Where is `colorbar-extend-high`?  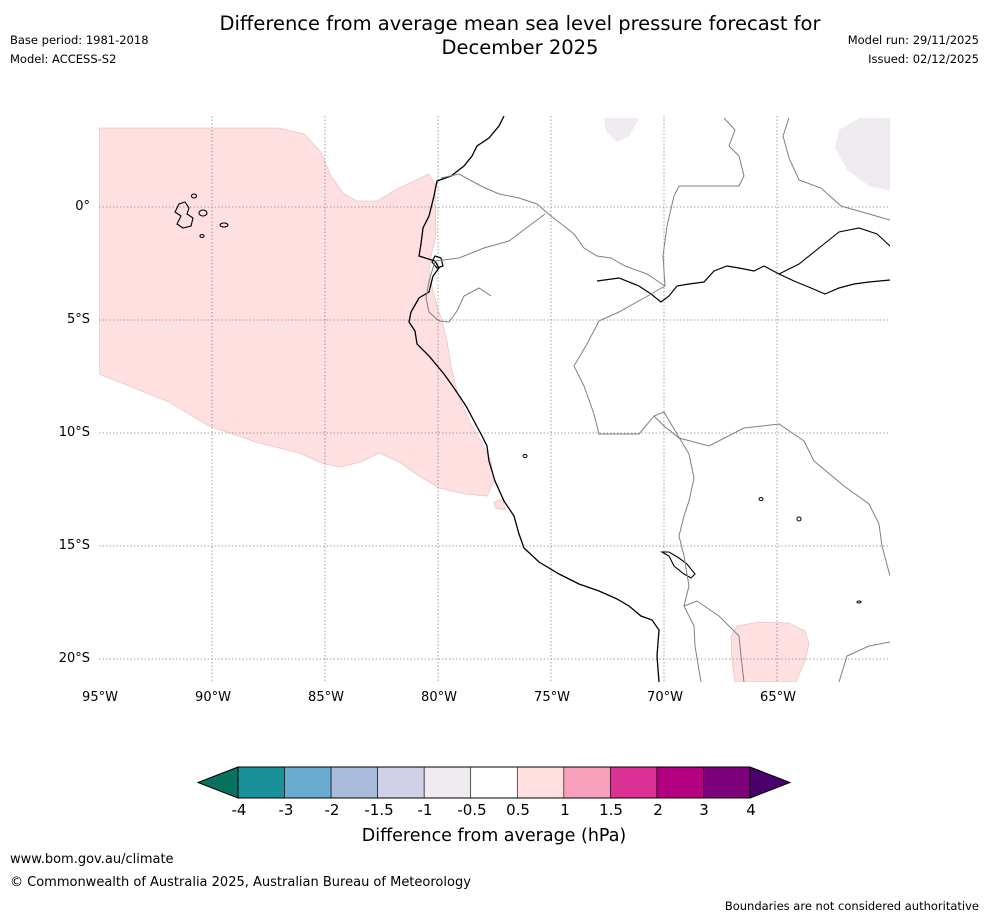
colorbar-extend-high is located at coordinates (770, 782).